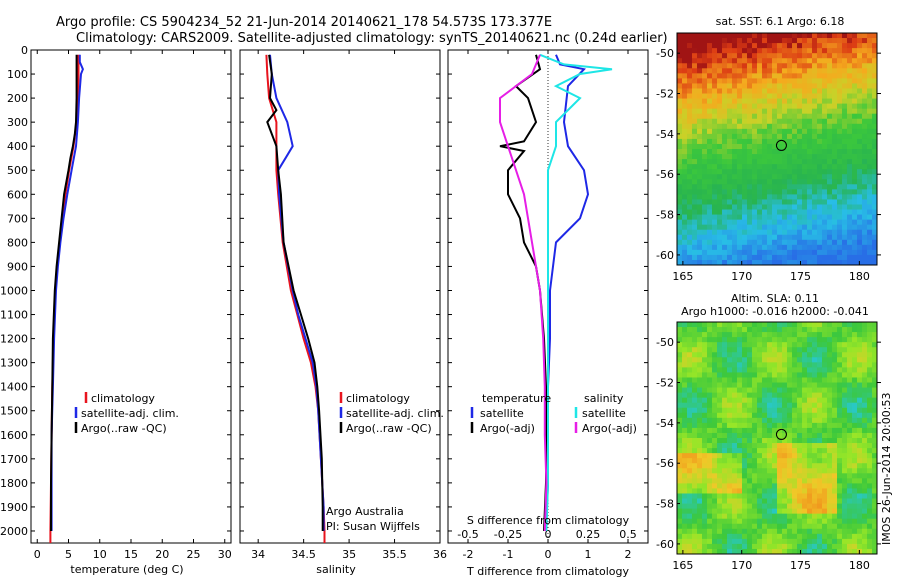 The image size is (900, 580). I want to click on temperature-xlabel: temperature (deg C), so click(126, 569).